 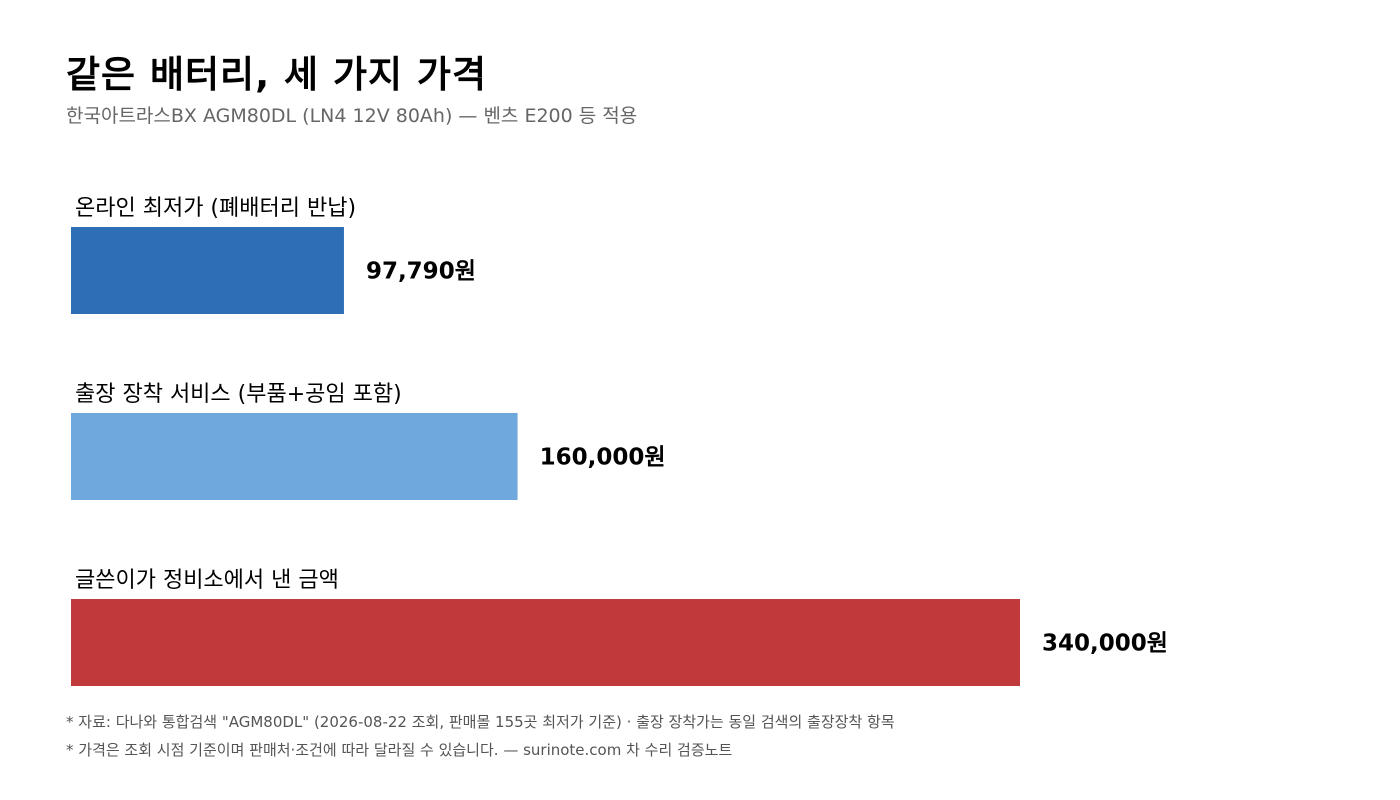 I want to click on value-label: 160,000원, so click(x=603, y=458).